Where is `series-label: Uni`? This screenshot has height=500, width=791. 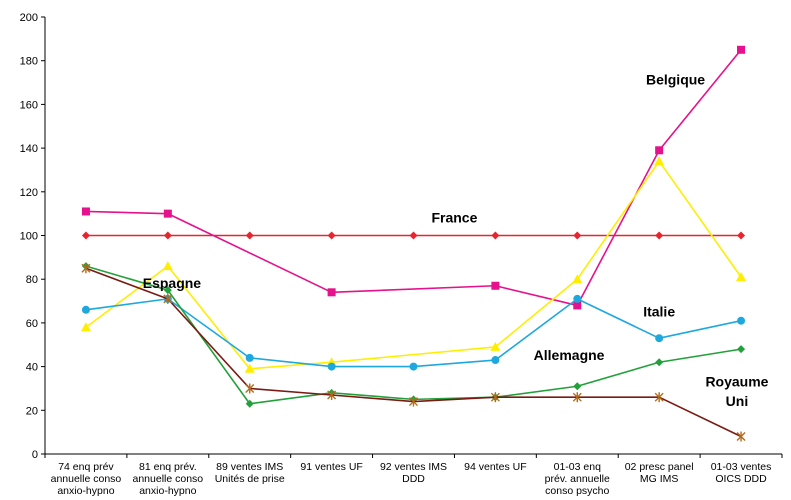
series-label: Uni is located at coordinates (737, 401).